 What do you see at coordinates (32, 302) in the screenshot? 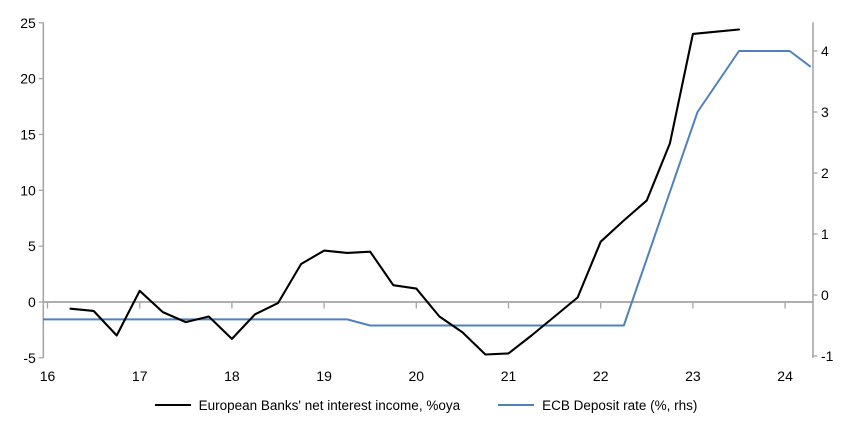
I see `left-axis-tick-label: 0` at bounding box center [32, 302].